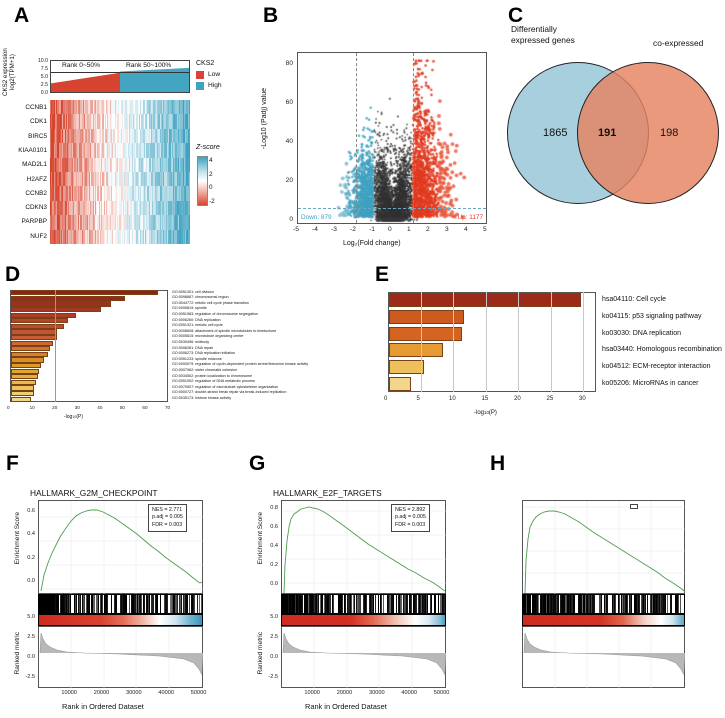  I want to click on volcano-x-tick: -4, so click(315, 229).